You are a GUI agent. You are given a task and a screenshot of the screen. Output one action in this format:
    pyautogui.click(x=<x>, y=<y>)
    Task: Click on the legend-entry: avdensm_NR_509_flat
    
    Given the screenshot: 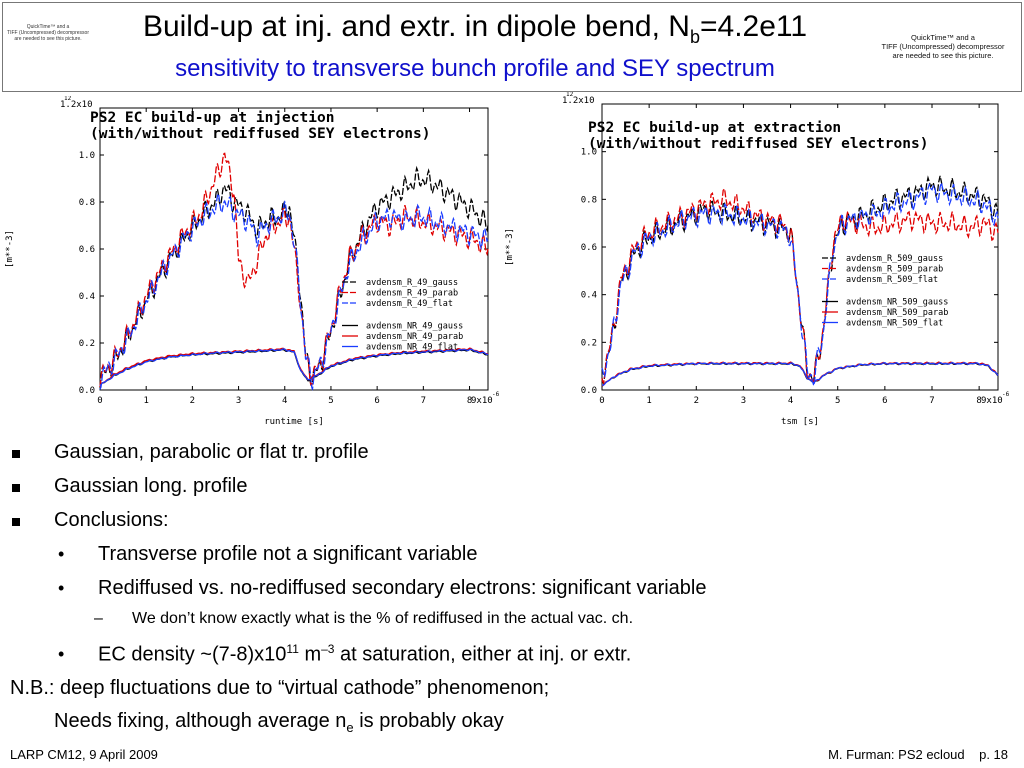 What is the action you would take?
    pyautogui.click(x=894, y=324)
    